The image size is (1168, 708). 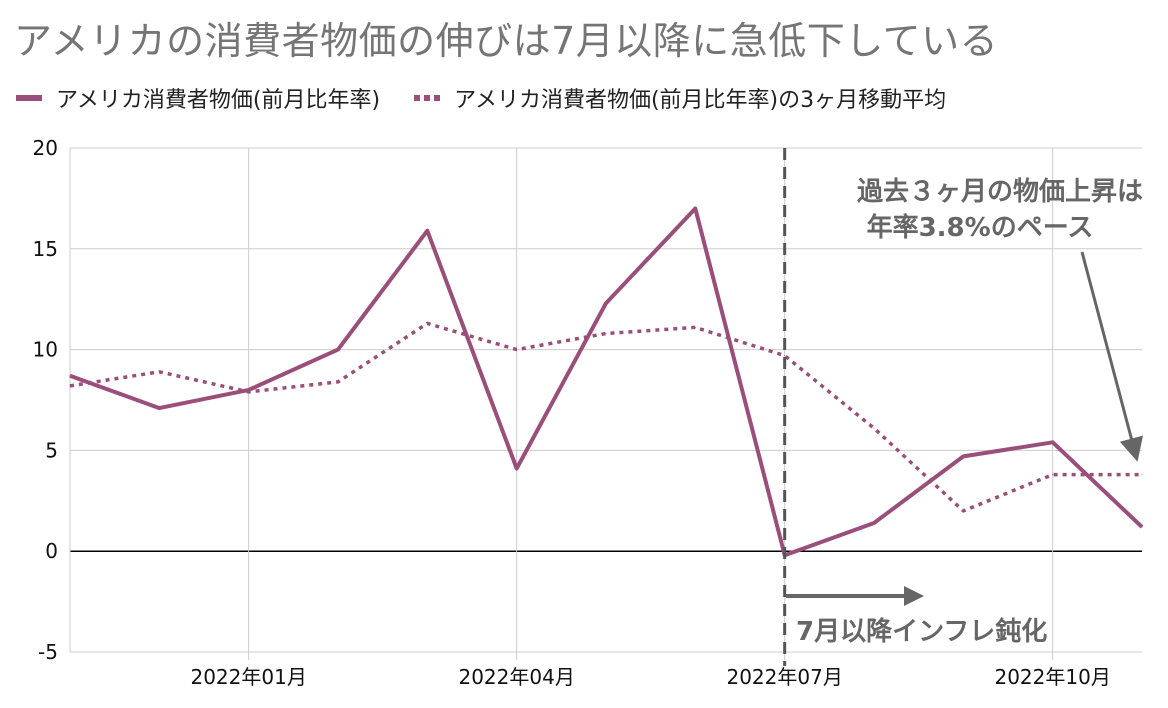 I want to click on x-tick-label: 2022年10月, so click(x=1052, y=677).